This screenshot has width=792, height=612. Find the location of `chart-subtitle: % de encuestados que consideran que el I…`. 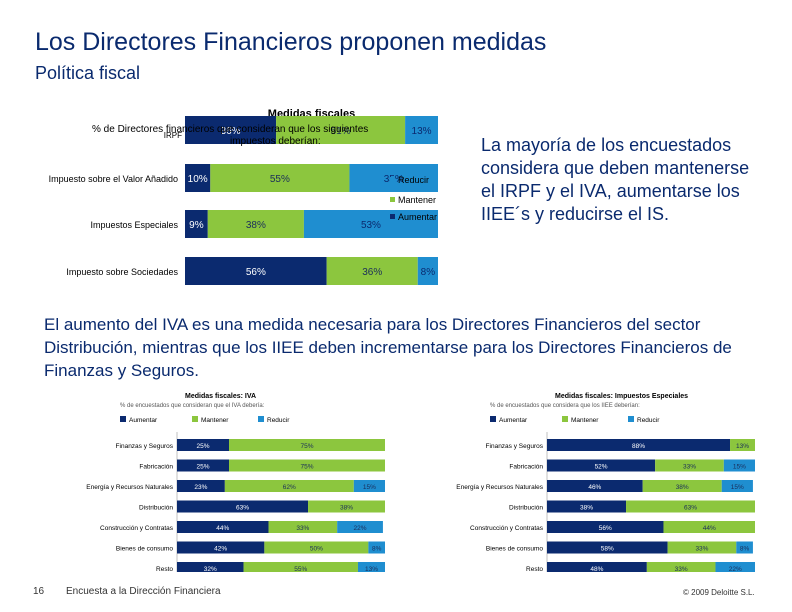

chart-subtitle: % de encuestados que consideran que el I… is located at coordinates (192, 406).